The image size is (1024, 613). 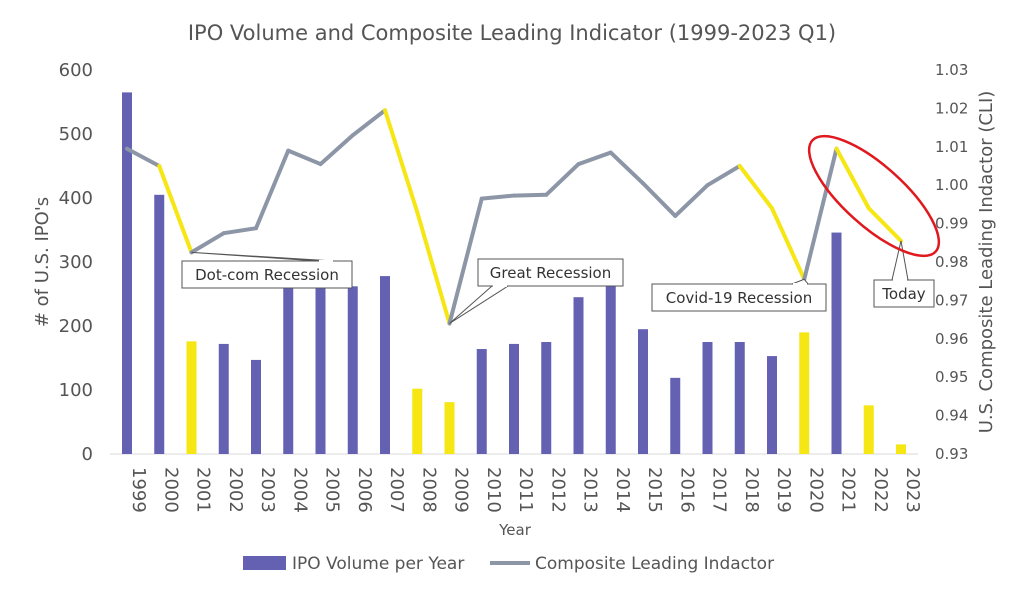 What do you see at coordinates (951, 377) in the screenshot?
I see `y2-tick-label: 0.95` at bounding box center [951, 377].